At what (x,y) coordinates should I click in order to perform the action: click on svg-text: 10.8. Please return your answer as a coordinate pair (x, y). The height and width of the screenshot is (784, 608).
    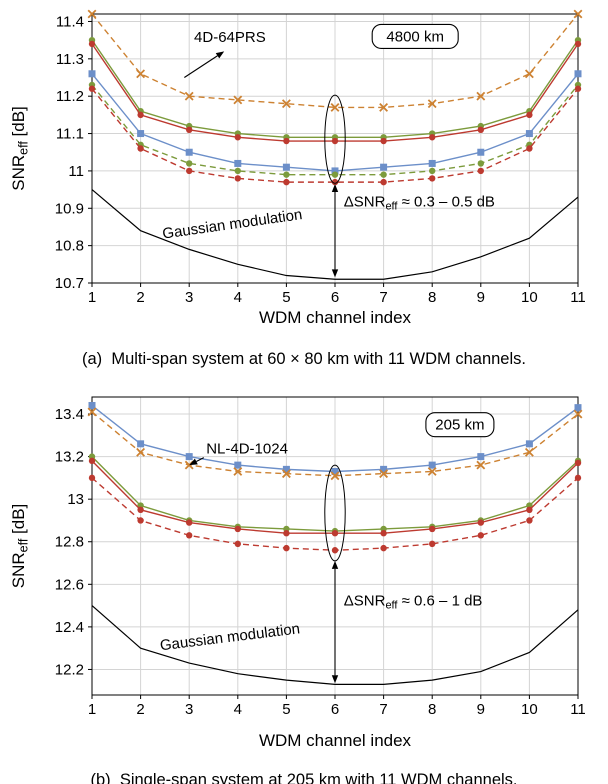
    Looking at the image, I should click on (69, 246).